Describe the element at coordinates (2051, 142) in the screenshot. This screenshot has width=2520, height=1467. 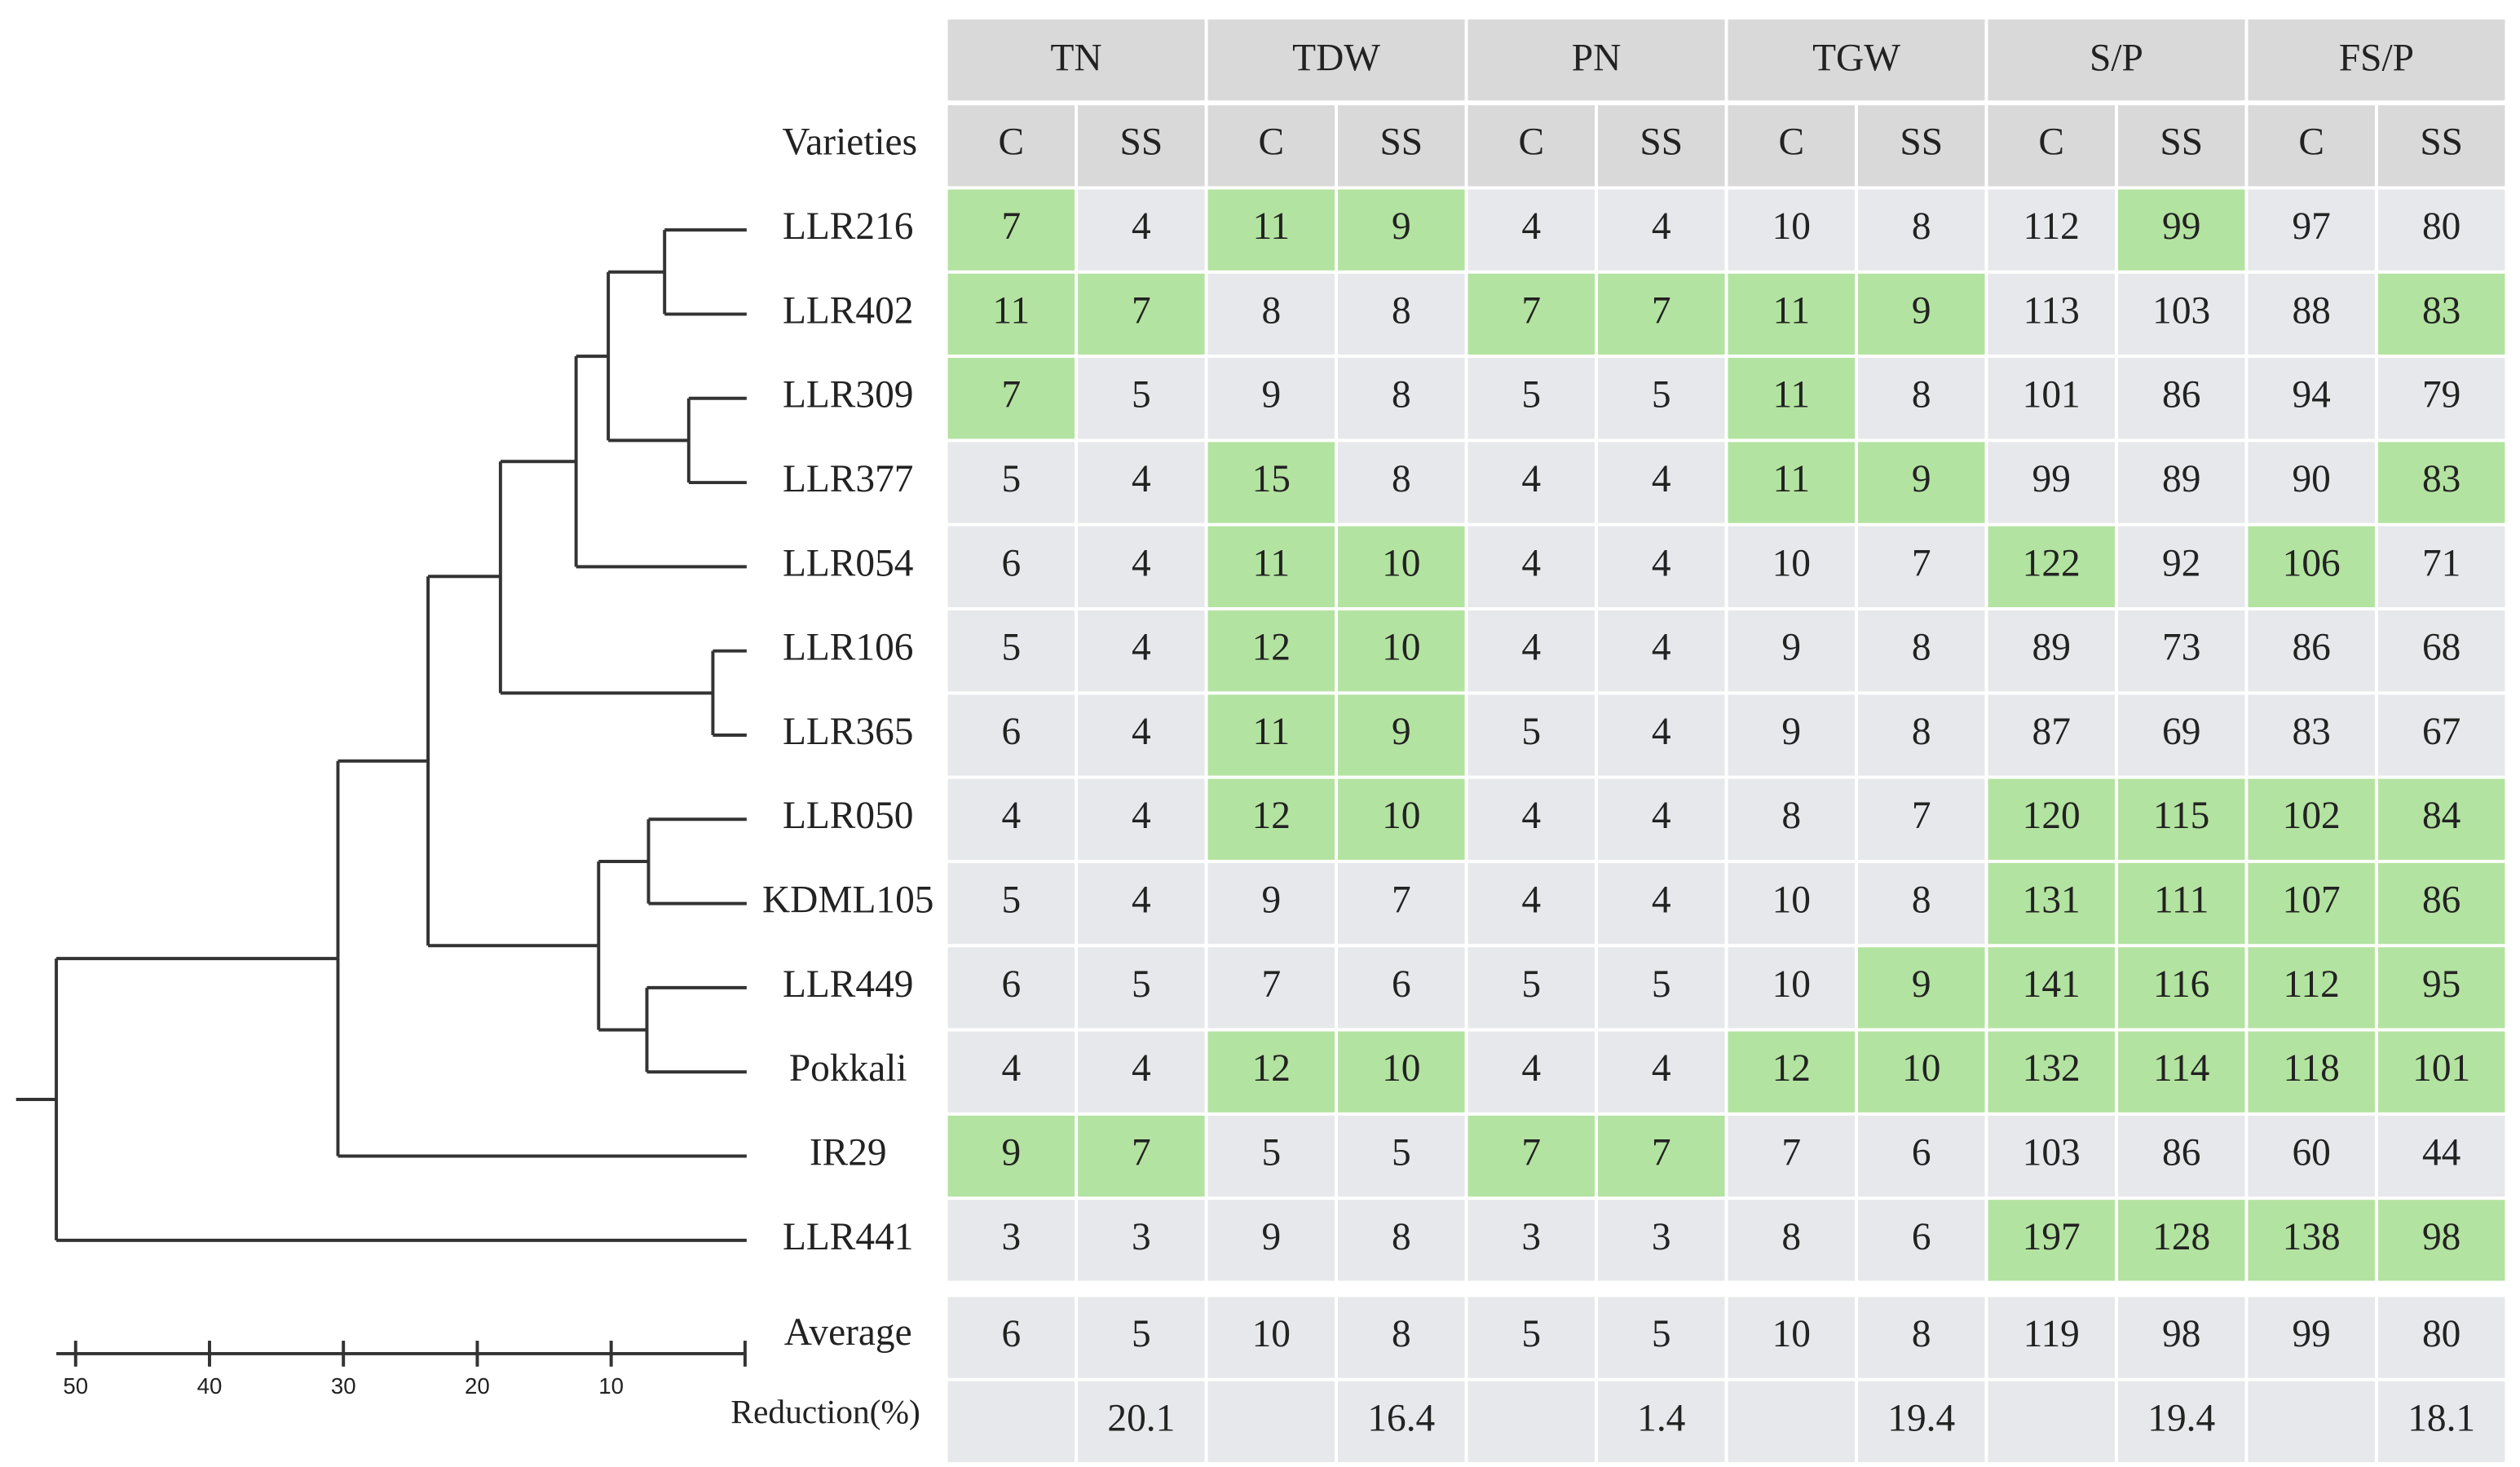
I see `subheader: C` at that location.